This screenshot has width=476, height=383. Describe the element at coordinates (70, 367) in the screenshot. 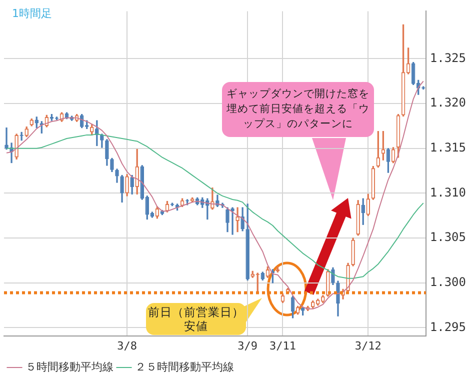

I see `legend-label: ５時間移動平均線` at that location.